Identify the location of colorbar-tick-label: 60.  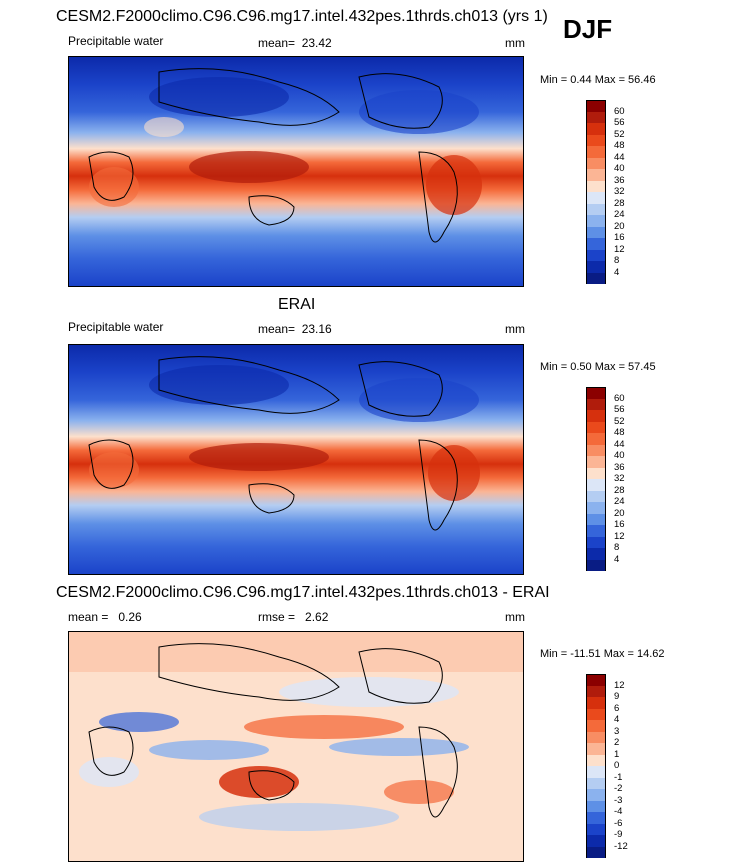
(619, 398).